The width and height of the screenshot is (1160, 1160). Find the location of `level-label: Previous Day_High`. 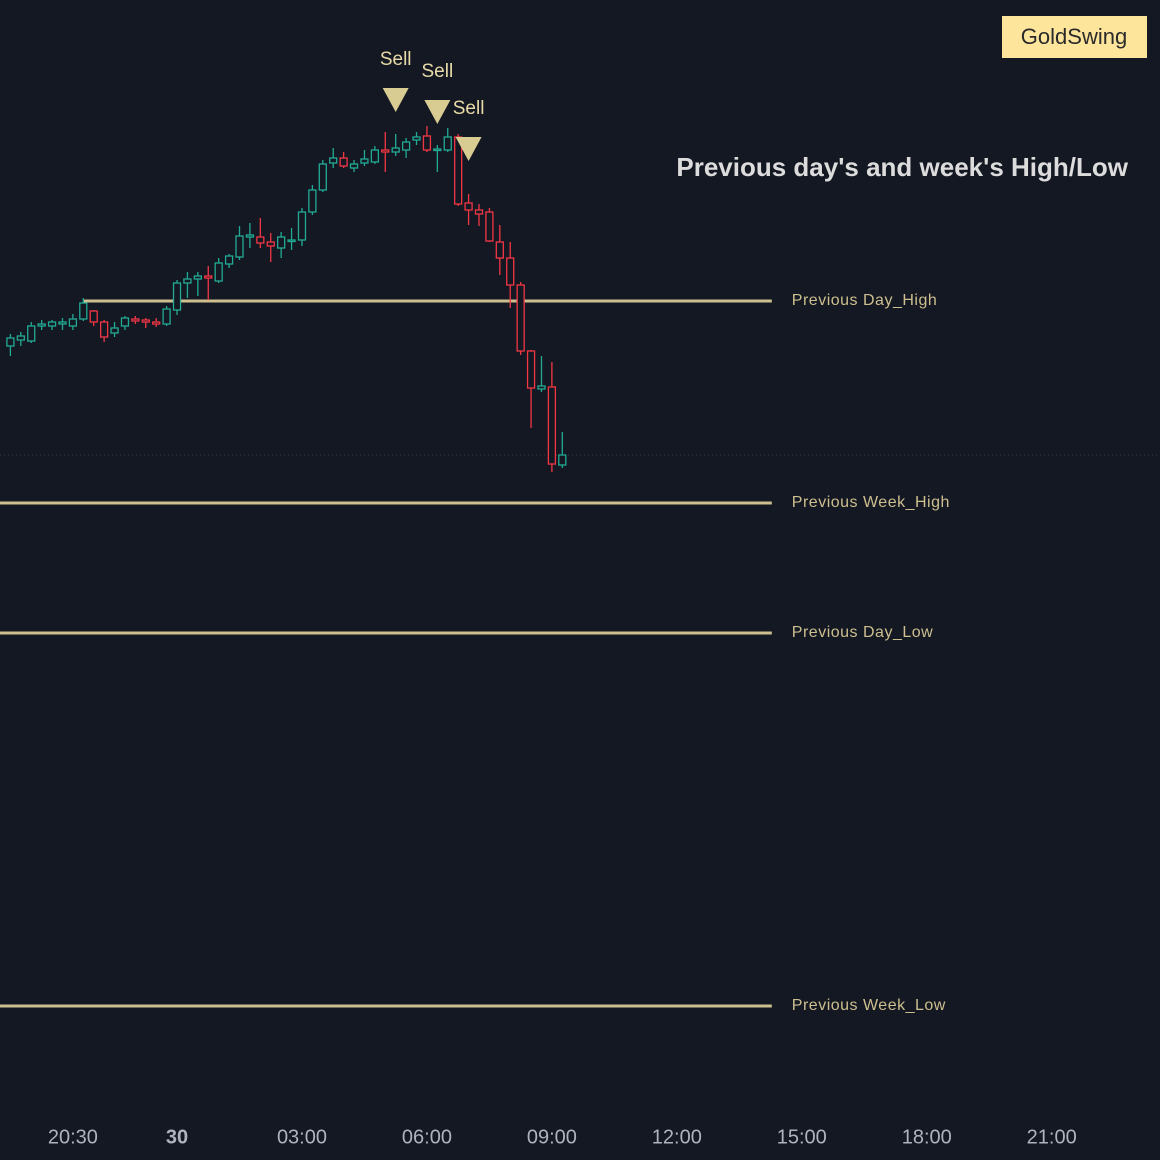

level-label: Previous Day_High is located at coordinates (864, 300).